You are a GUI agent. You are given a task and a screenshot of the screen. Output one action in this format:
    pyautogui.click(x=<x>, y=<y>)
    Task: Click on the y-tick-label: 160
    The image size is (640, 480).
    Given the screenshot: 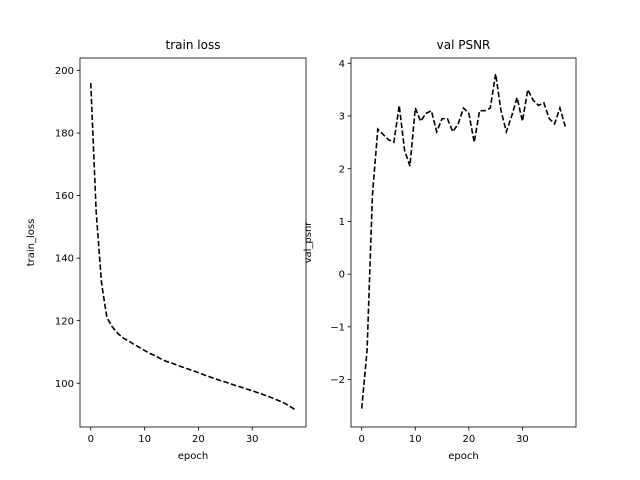 What is the action you would take?
    pyautogui.click(x=64, y=196)
    